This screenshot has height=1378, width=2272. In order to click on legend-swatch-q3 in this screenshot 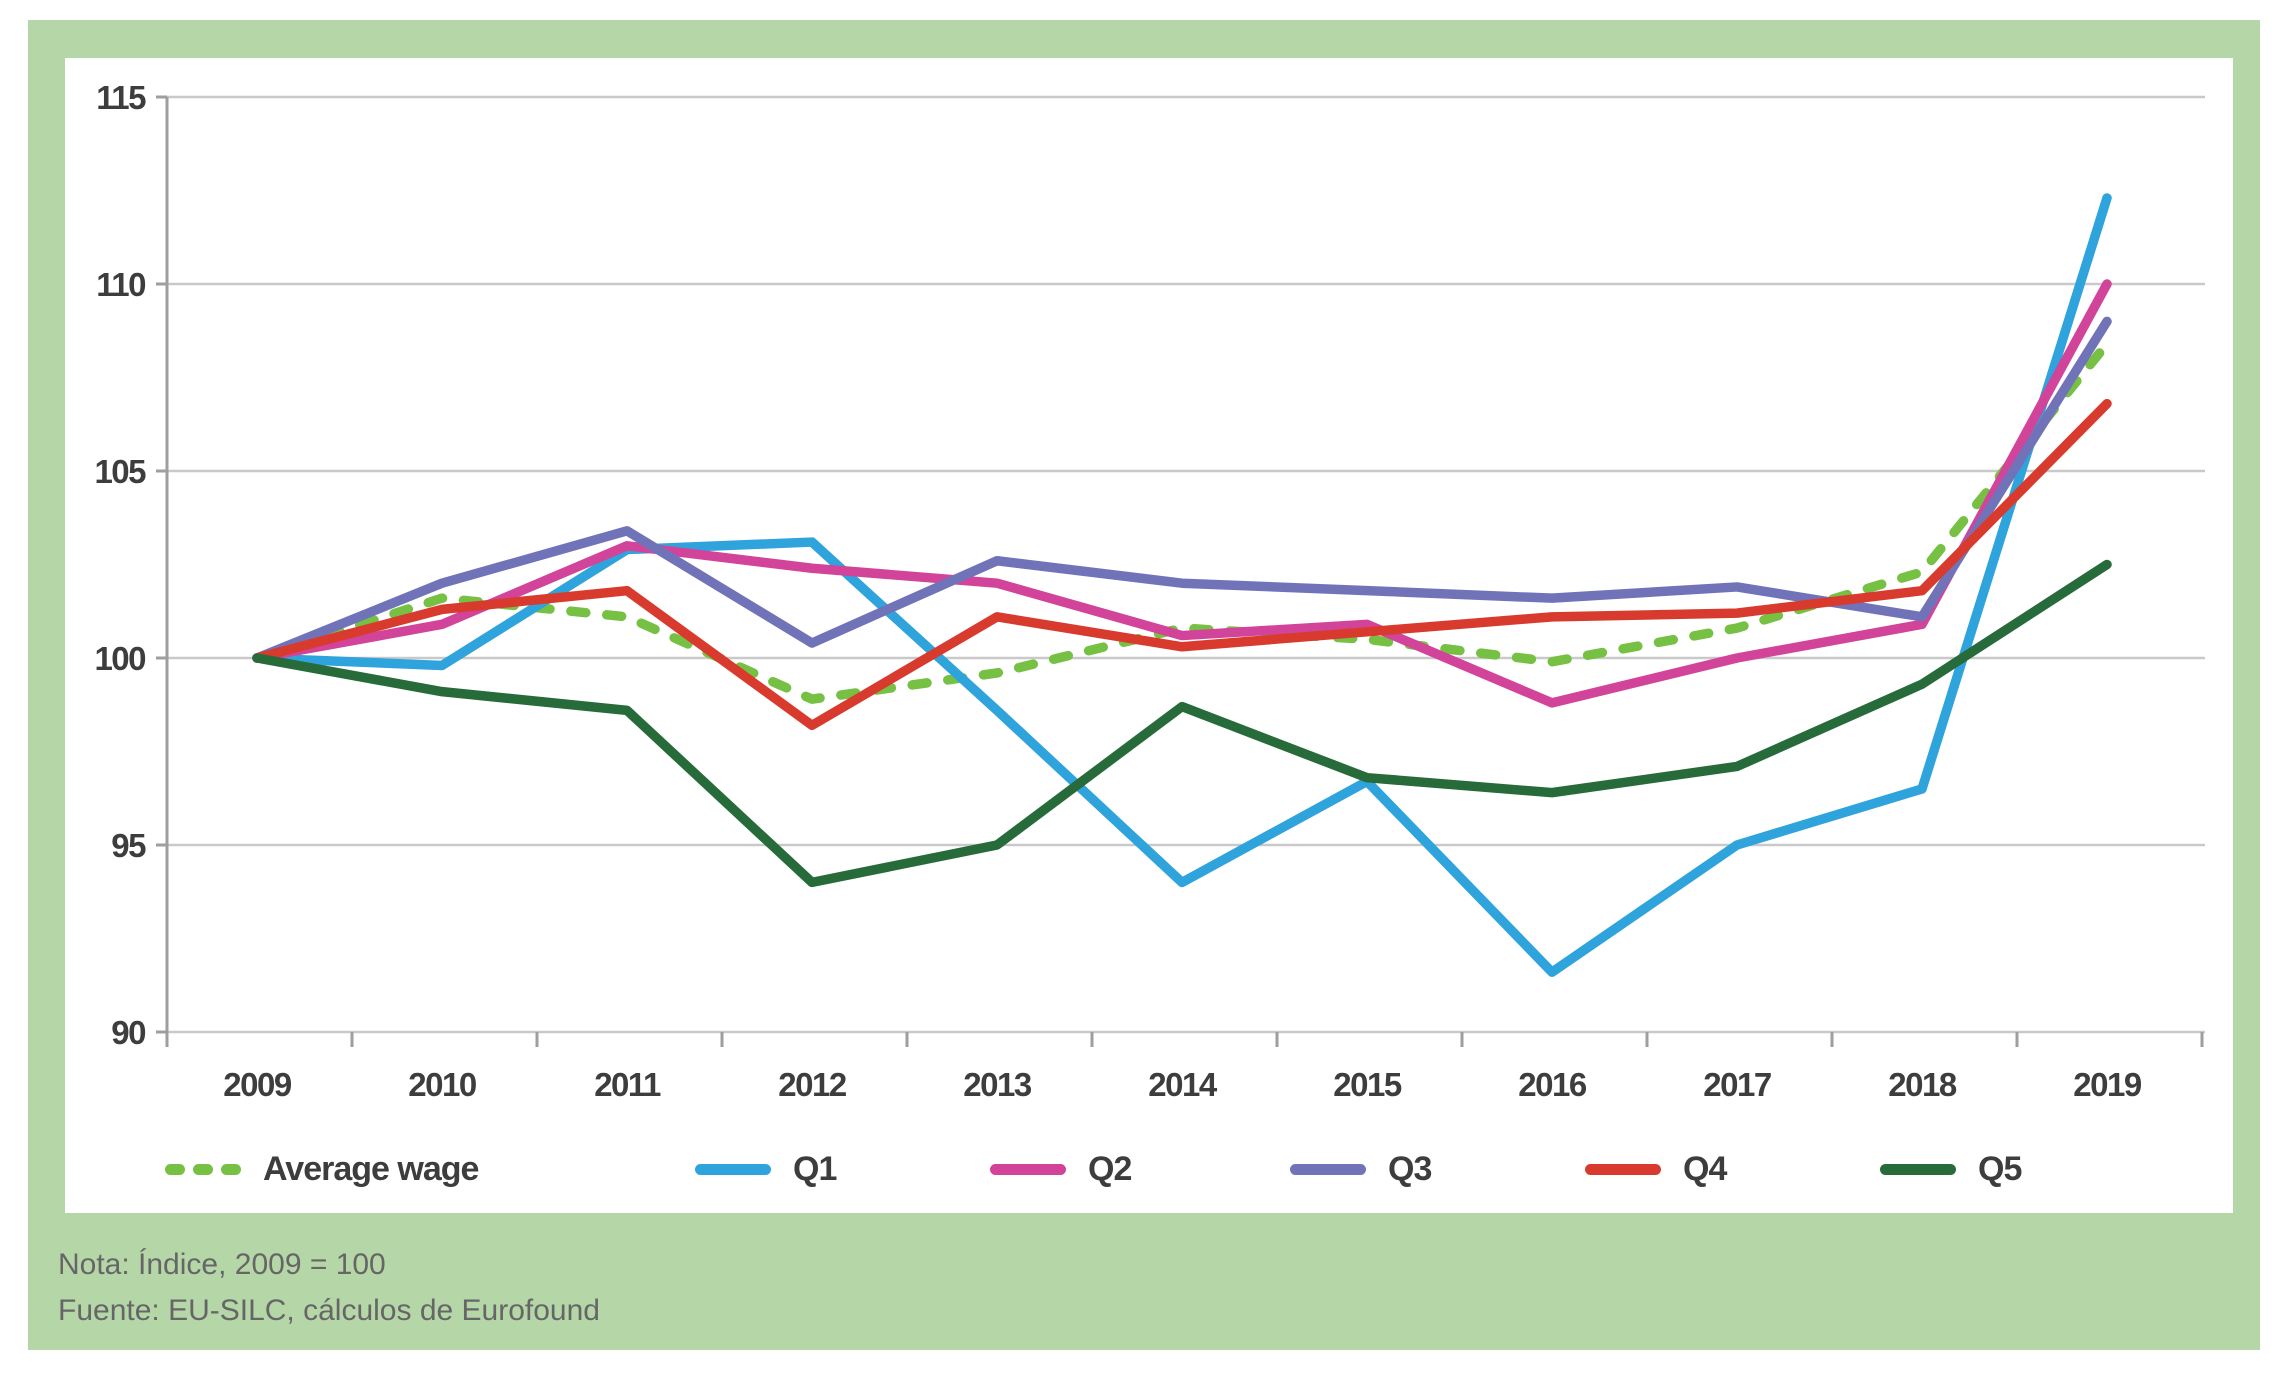, I will do `click(1328, 1169)`.